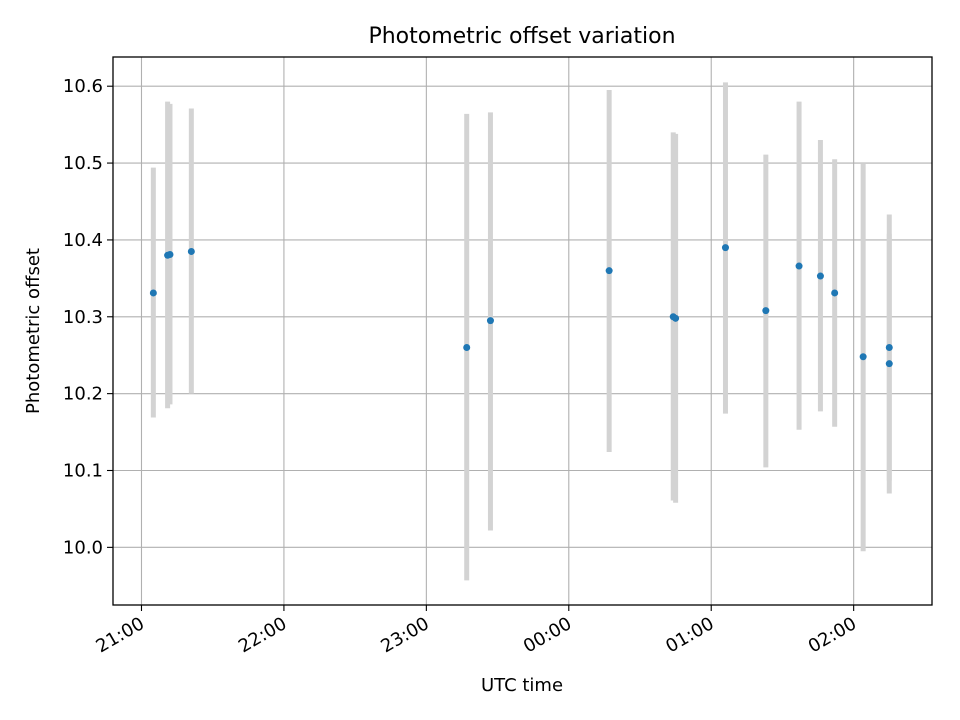 The image size is (960, 720). What do you see at coordinates (83, 163) in the screenshot?
I see `y-tick-label: 10.5` at bounding box center [83, 163].